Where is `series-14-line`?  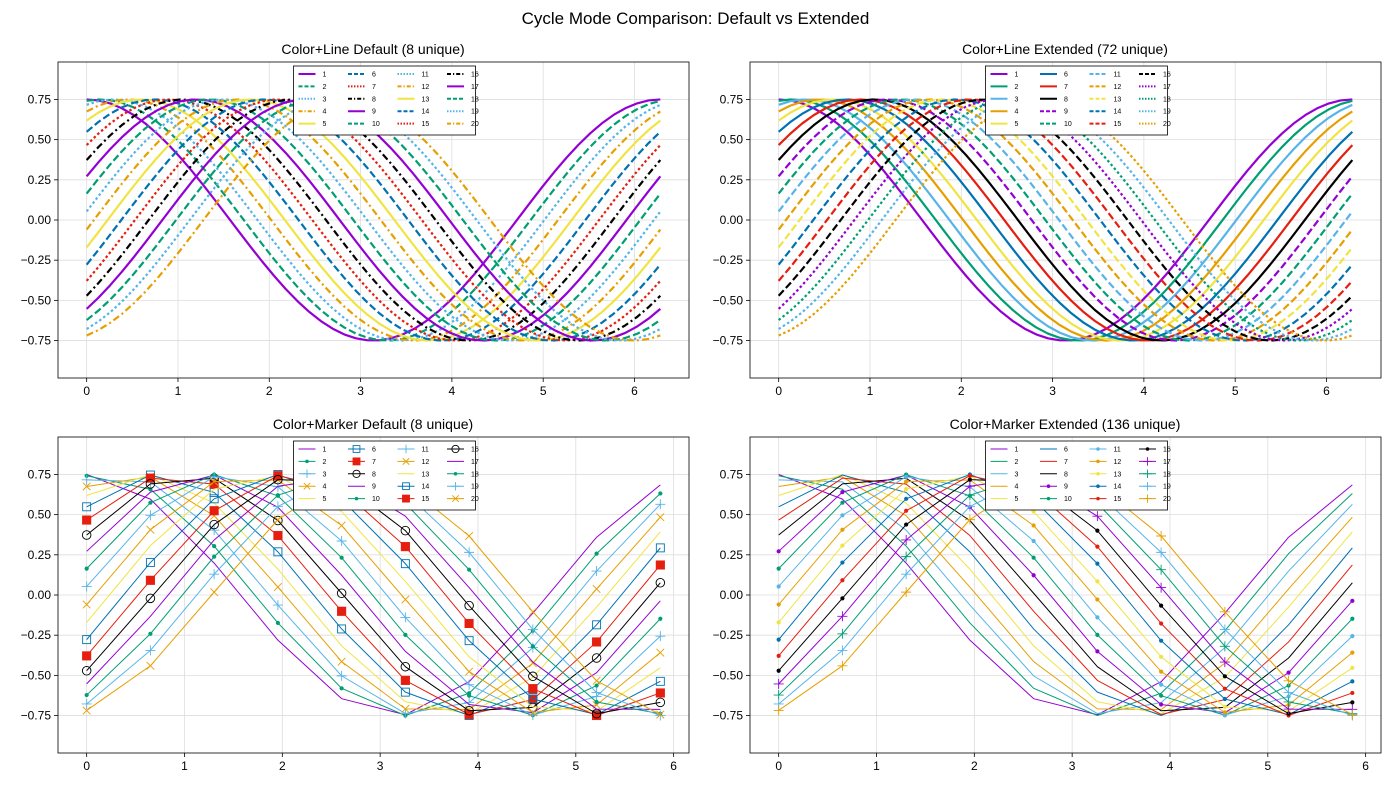
series-14-line is located at coordinates (373, 594).